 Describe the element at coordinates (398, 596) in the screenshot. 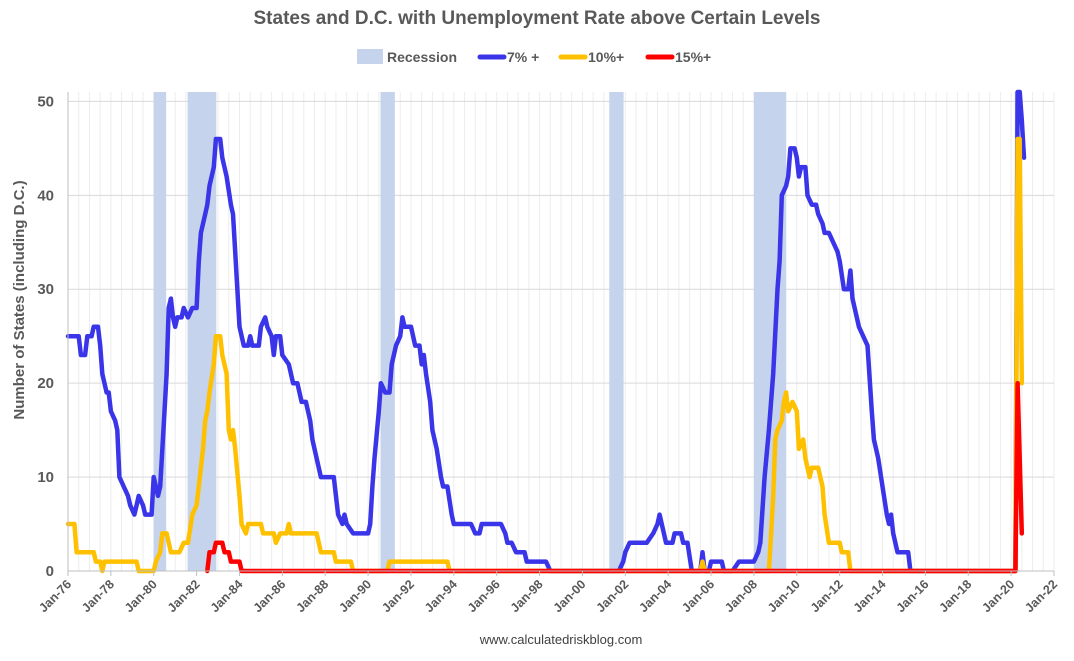

I see `x-tick-label: Jan-92` at that location.